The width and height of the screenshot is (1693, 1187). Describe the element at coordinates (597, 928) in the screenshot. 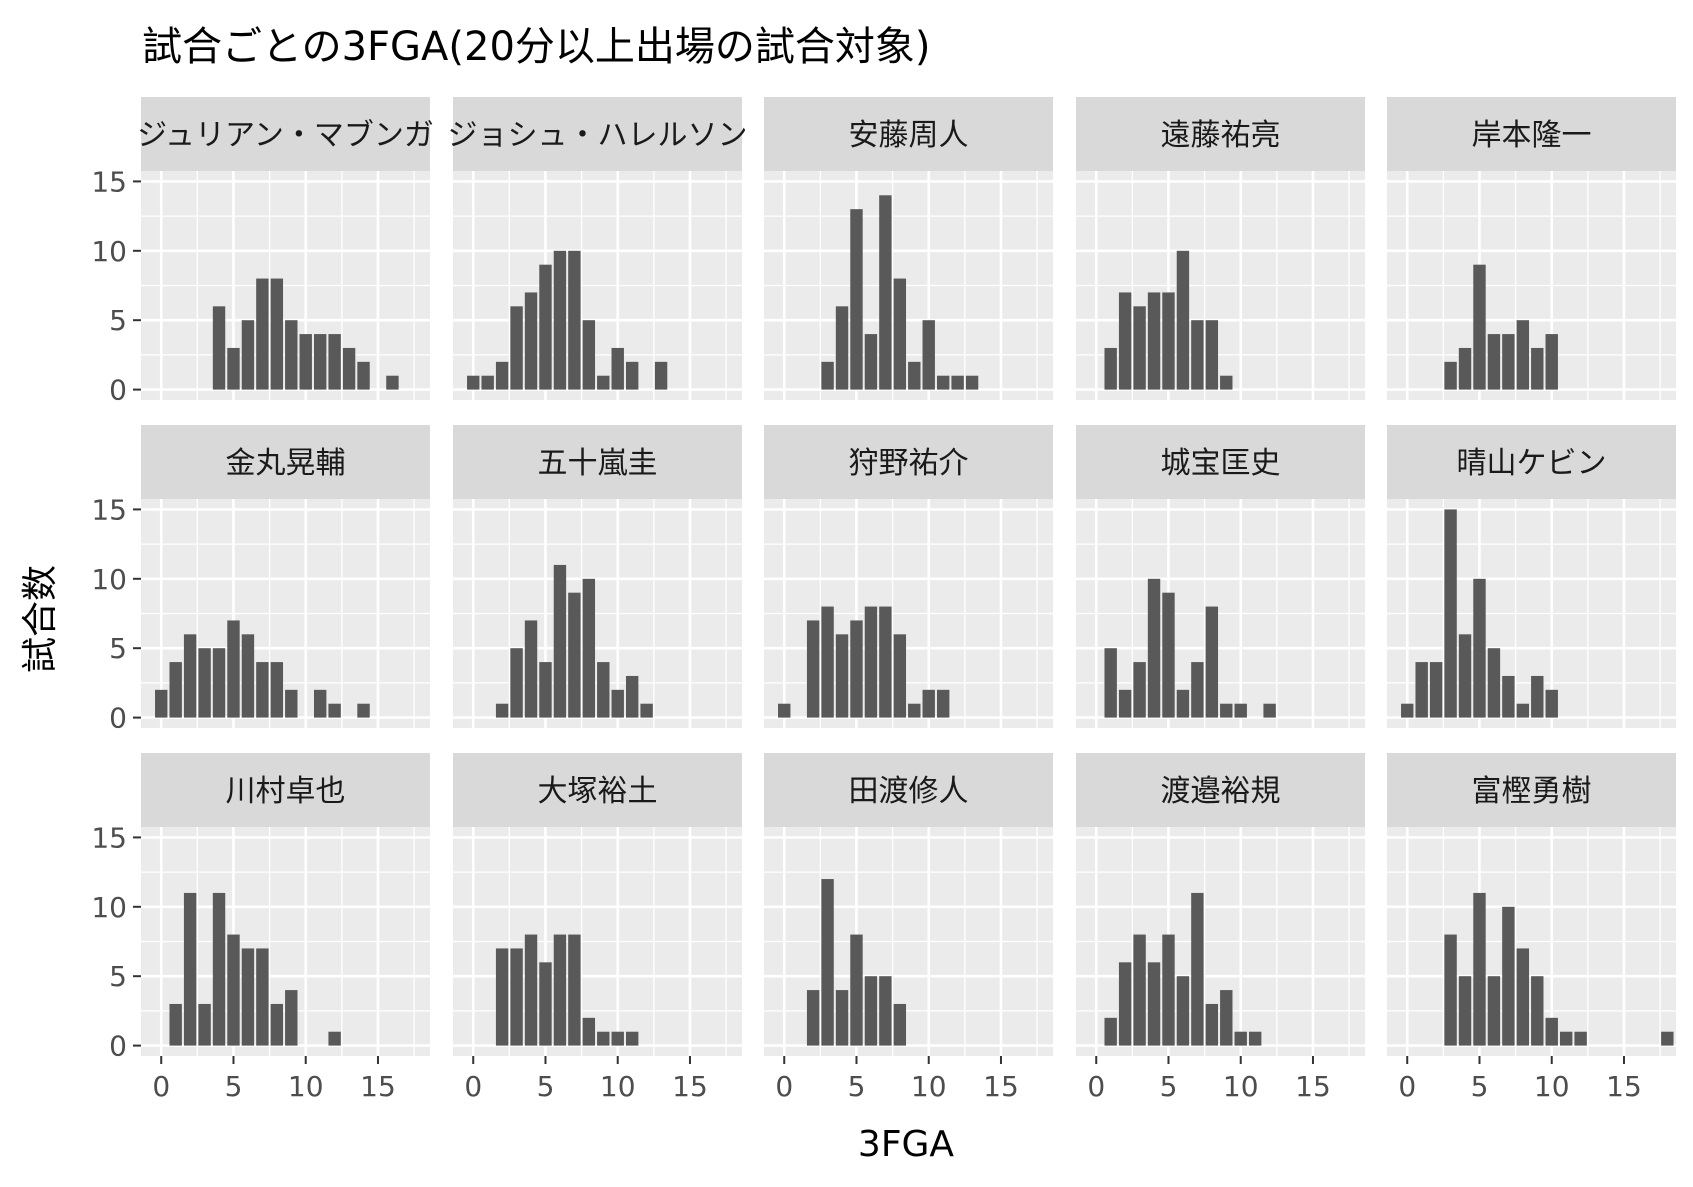

I see `facet-panel: 大塚裕土 0 5 10 15` at that location.